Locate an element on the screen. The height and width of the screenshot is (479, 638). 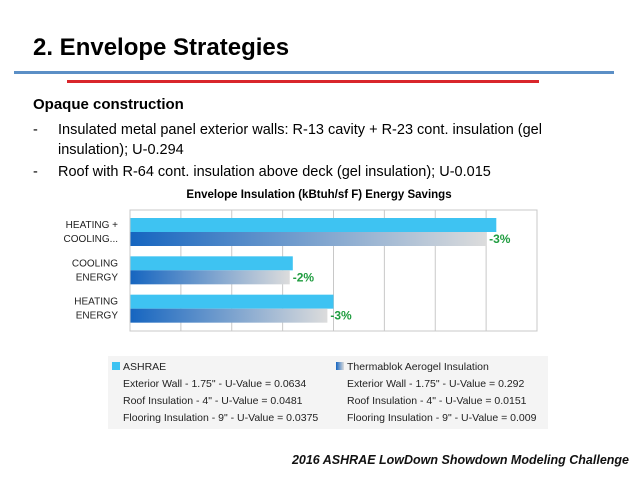
title-underline-red is located at coordinates (303, 81).